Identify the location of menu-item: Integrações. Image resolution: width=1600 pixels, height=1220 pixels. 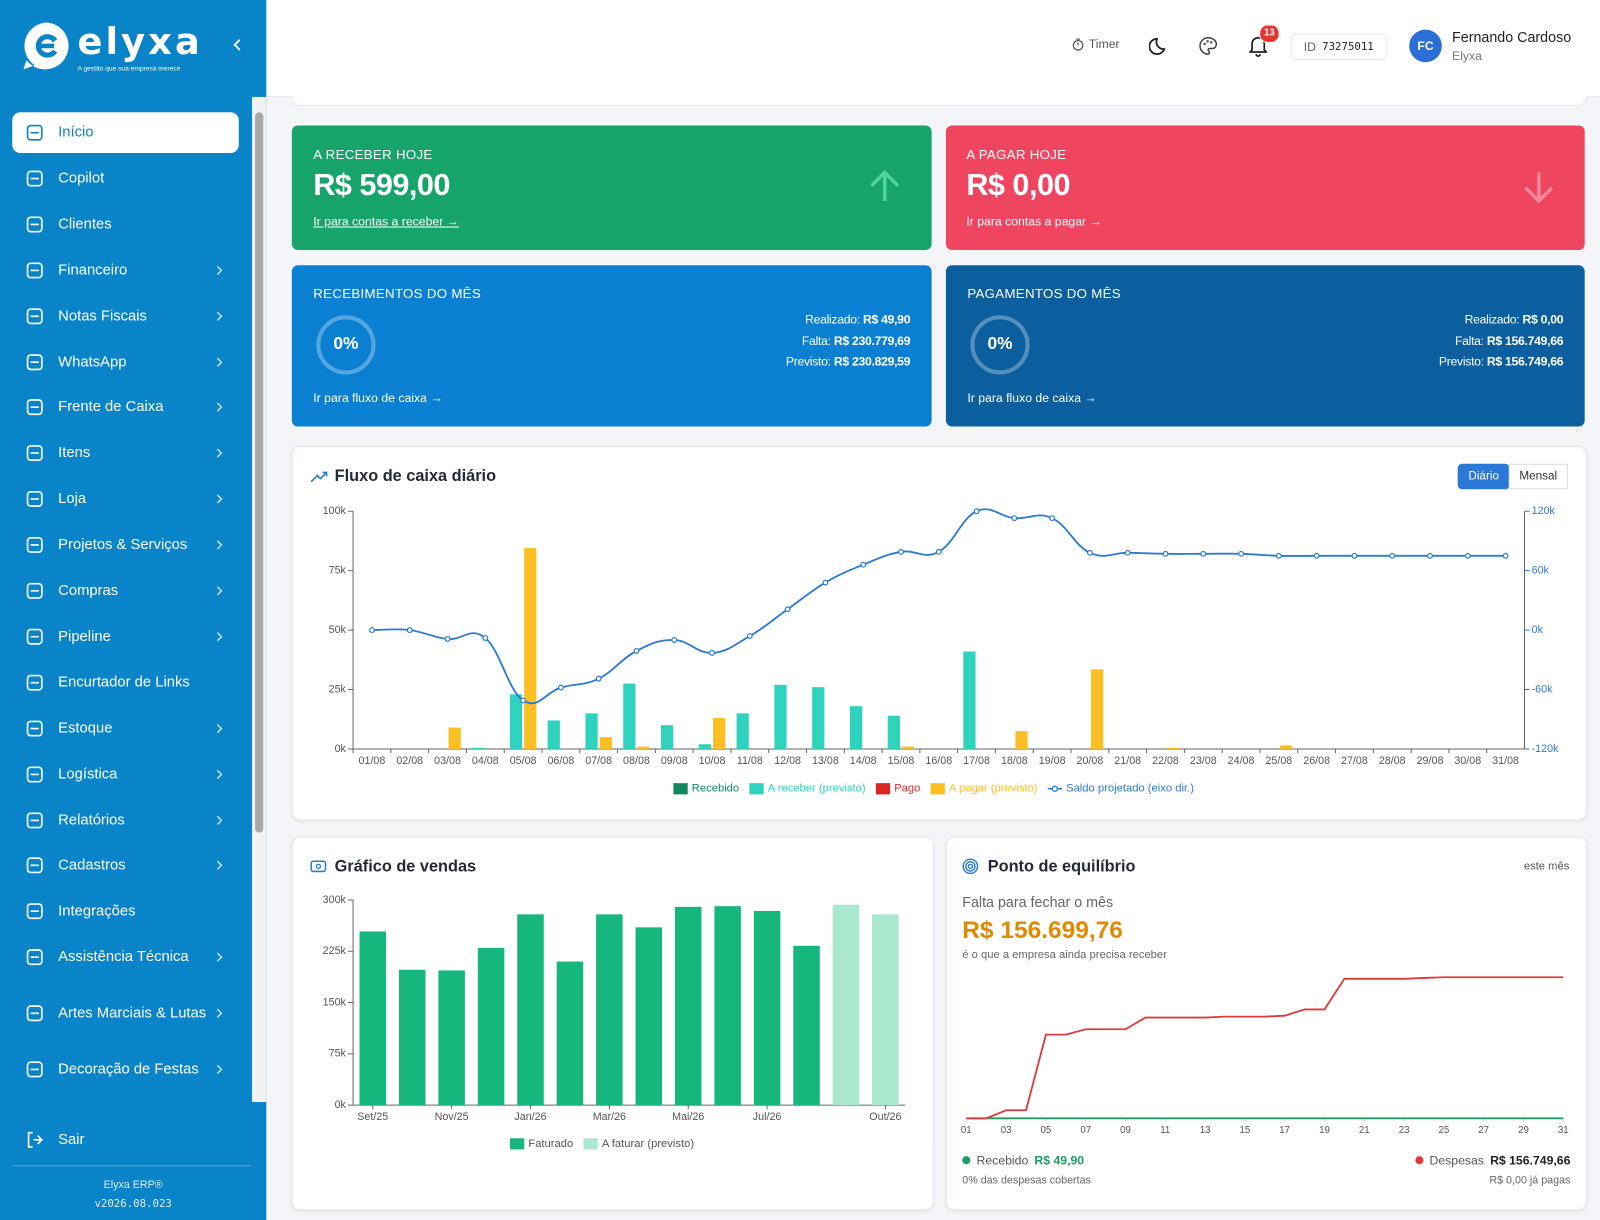
(125, 911).